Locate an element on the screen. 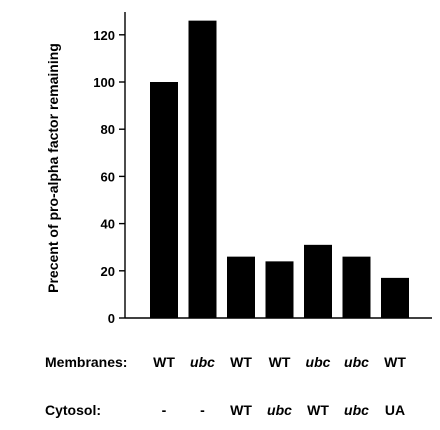  y-tick-label: 100 is located at coordinates (104, 82).